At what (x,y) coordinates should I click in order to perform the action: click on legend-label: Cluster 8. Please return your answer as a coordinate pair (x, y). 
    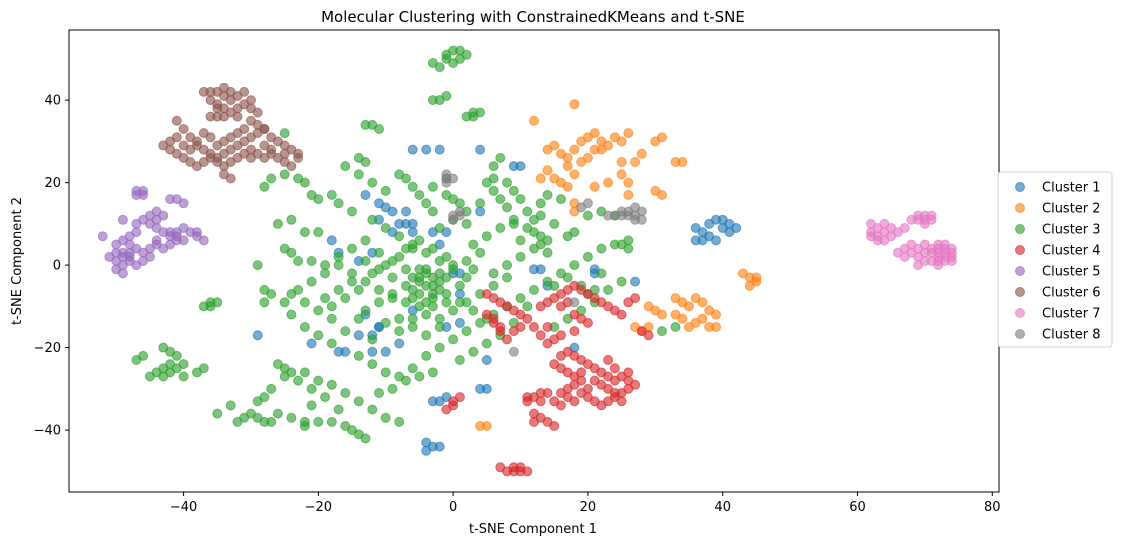
    Looking at the image, I should click on (1071, 335).